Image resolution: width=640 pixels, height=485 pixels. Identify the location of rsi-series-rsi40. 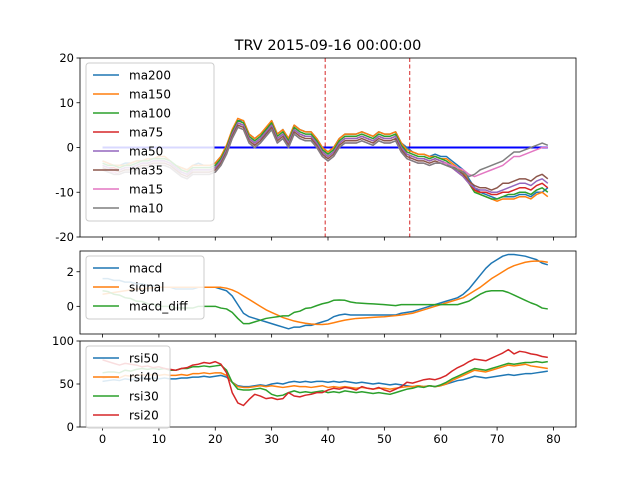
(325, 376).